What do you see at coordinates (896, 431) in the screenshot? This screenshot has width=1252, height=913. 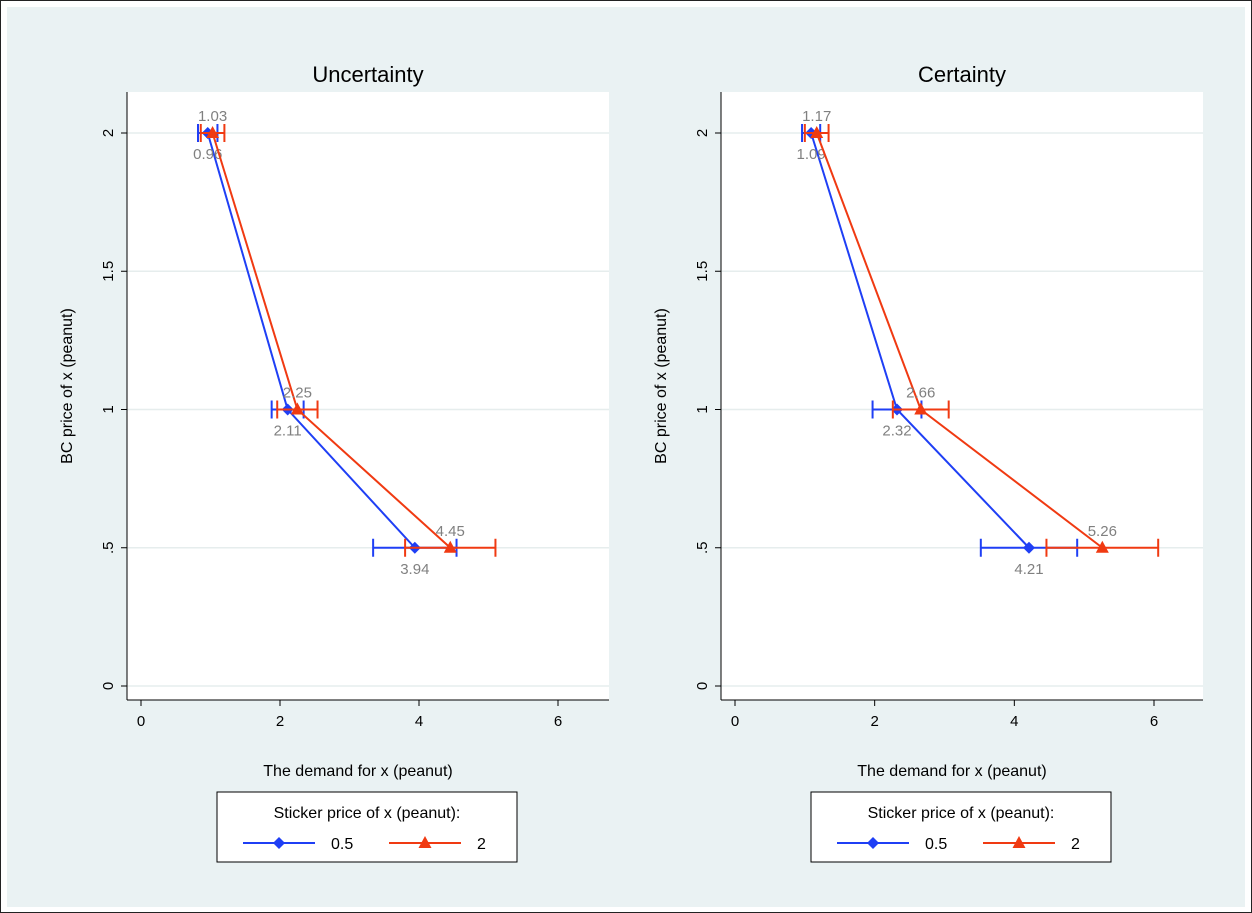 I see `data-label: 2.32` at bounding box center [896, 431].